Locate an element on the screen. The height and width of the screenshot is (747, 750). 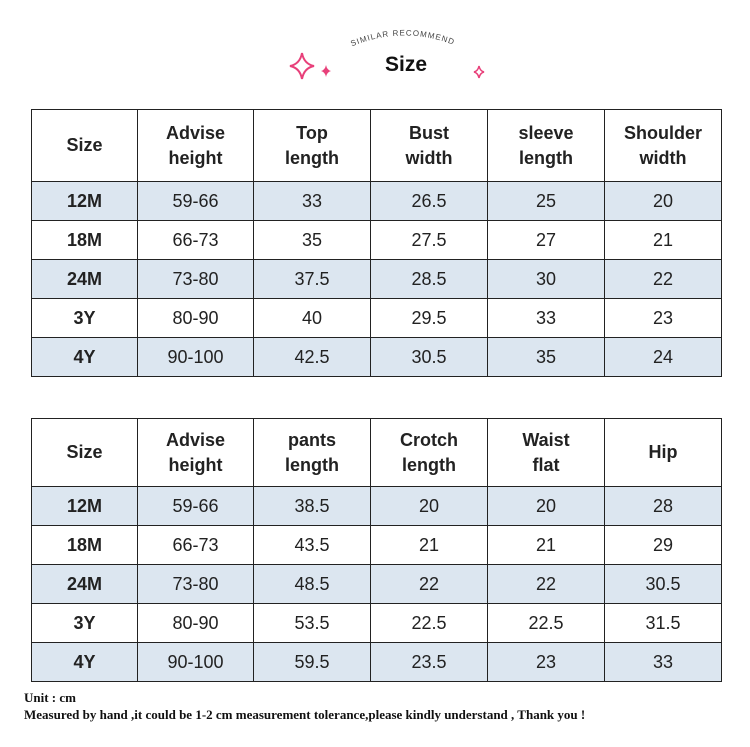
cell: 38.5 is located at coordinates (312, 506).